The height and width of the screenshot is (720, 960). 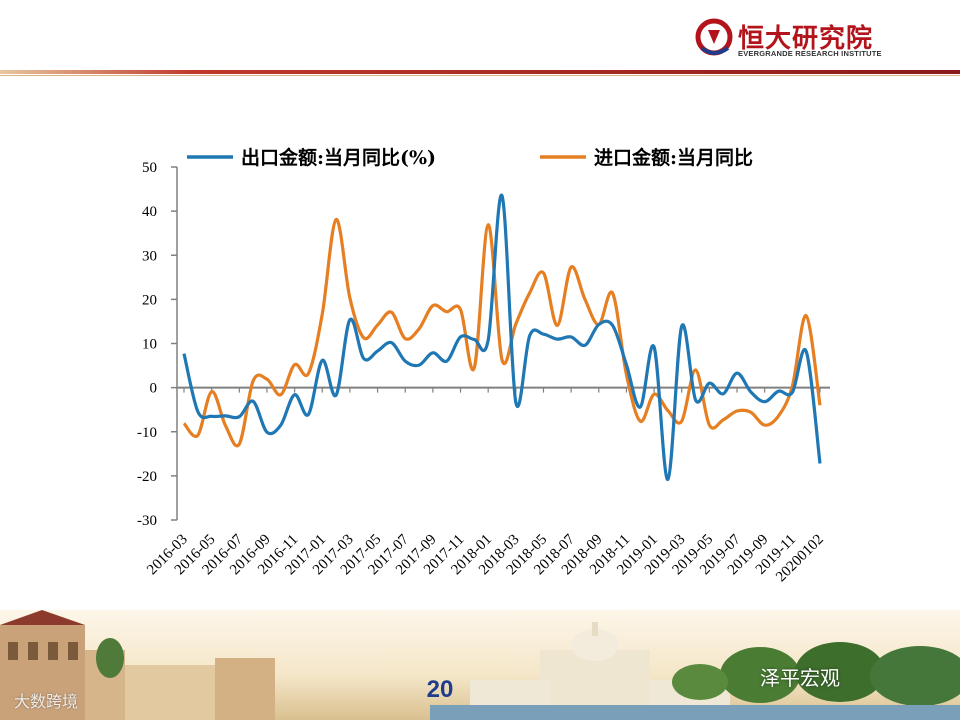 I want to click on brand-subtitle: EVERGRANDE RESEARCH INSTITUTE, so click(x=810, y=53).